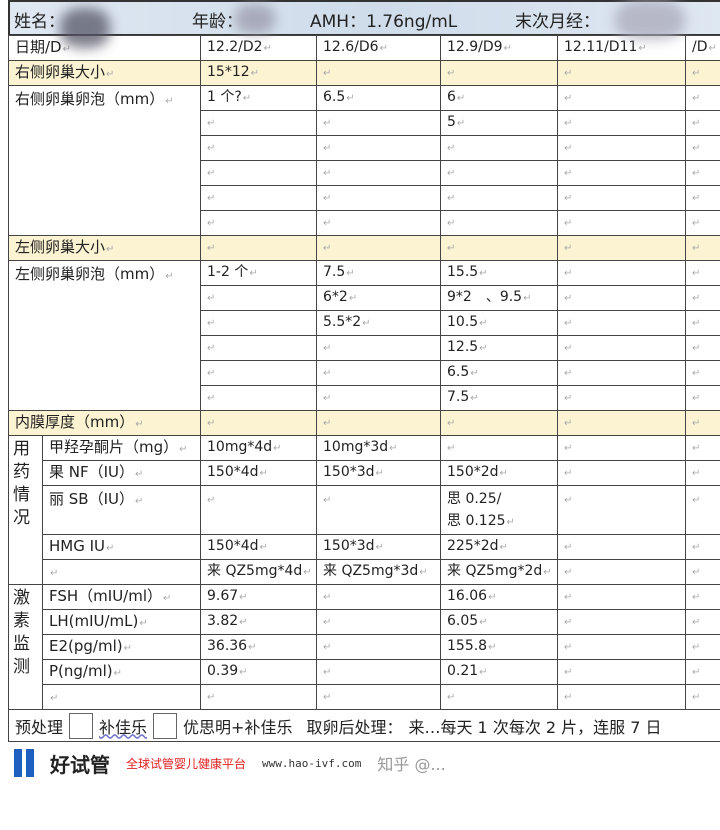 This screenshot has height=830, width=720. Describe the element at coordinates (378, 273) in the screenshot. I see `value-cell: 7.5` at that location.